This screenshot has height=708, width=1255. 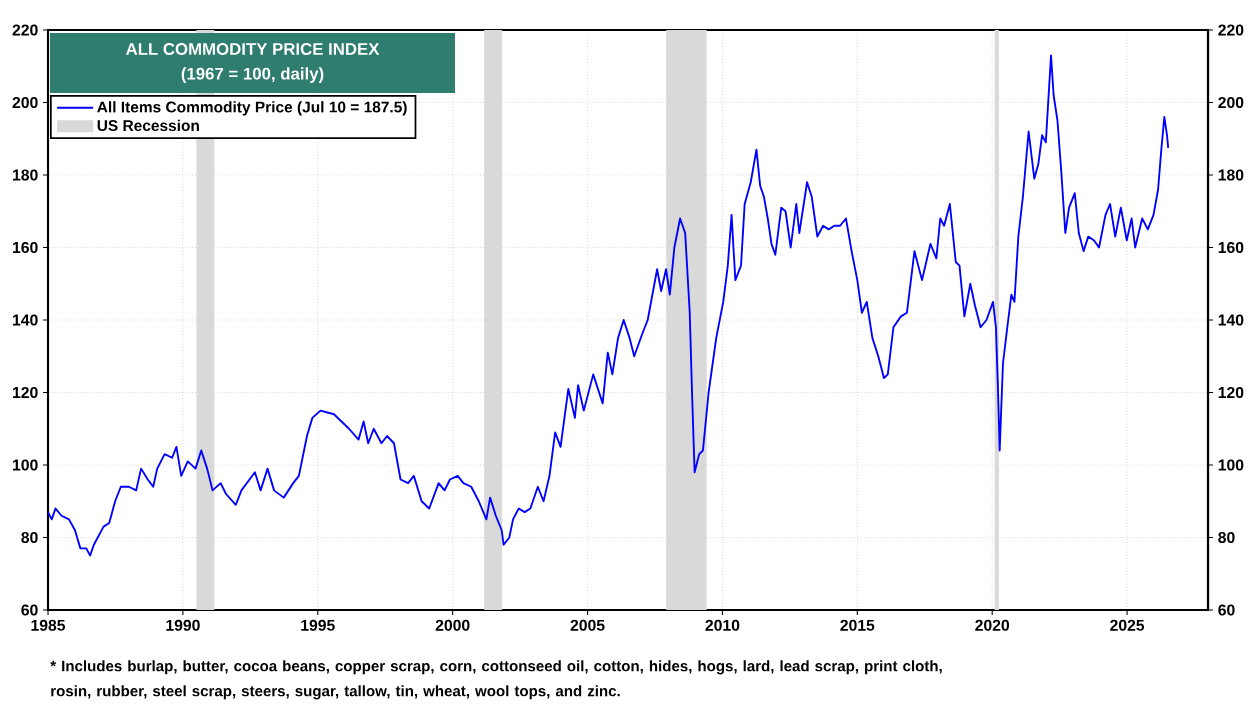 I want to click on y2-tick-label: 60, so click(x=1226, y=610).